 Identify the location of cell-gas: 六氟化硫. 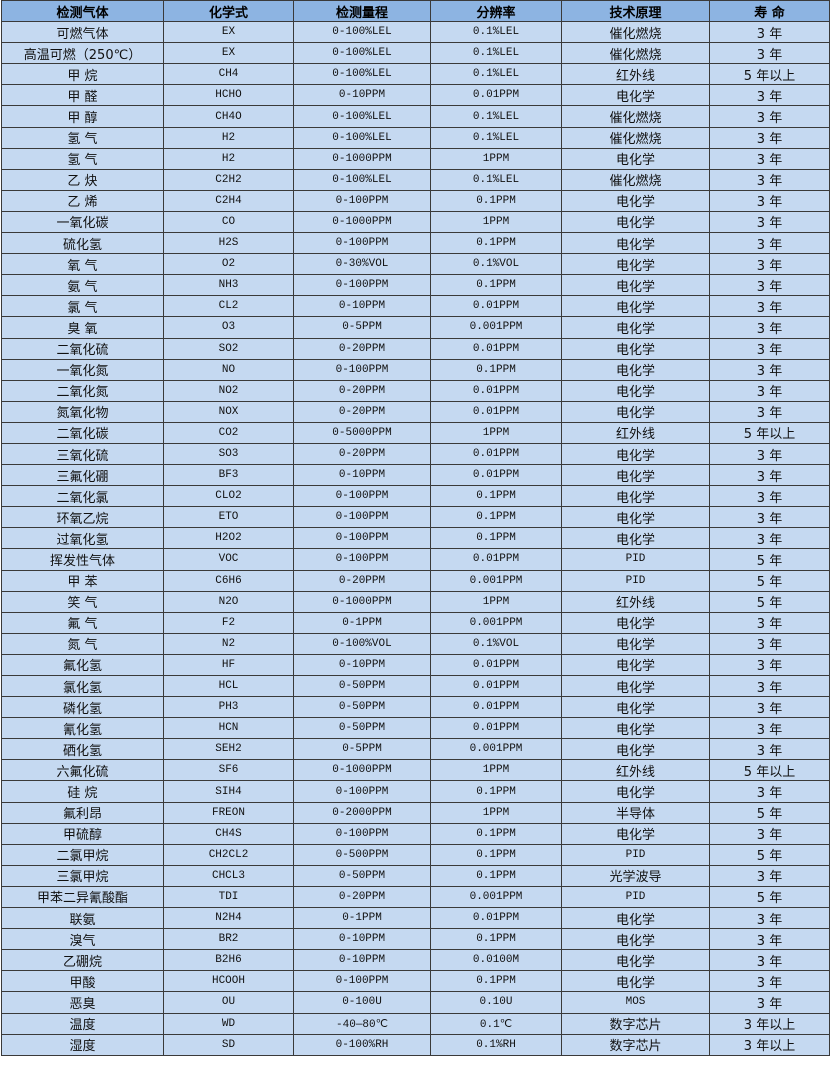
(82, 770).